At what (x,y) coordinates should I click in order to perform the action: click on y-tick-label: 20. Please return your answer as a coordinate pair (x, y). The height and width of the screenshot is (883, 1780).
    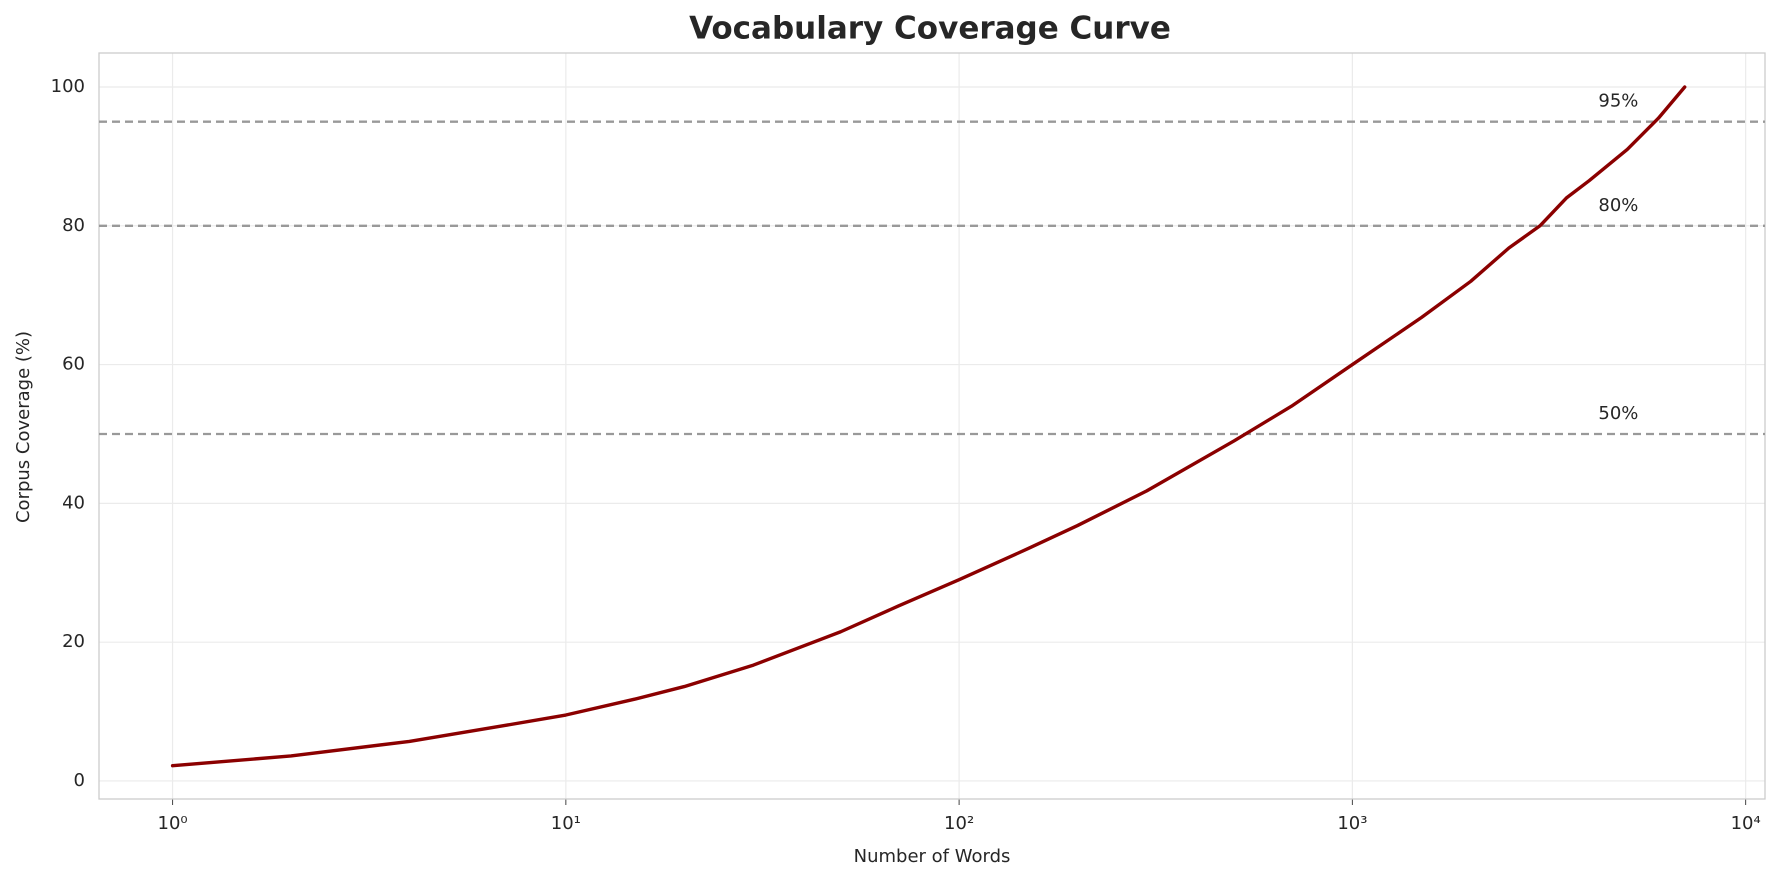
    Looking at the image, I should click on (73, 641).